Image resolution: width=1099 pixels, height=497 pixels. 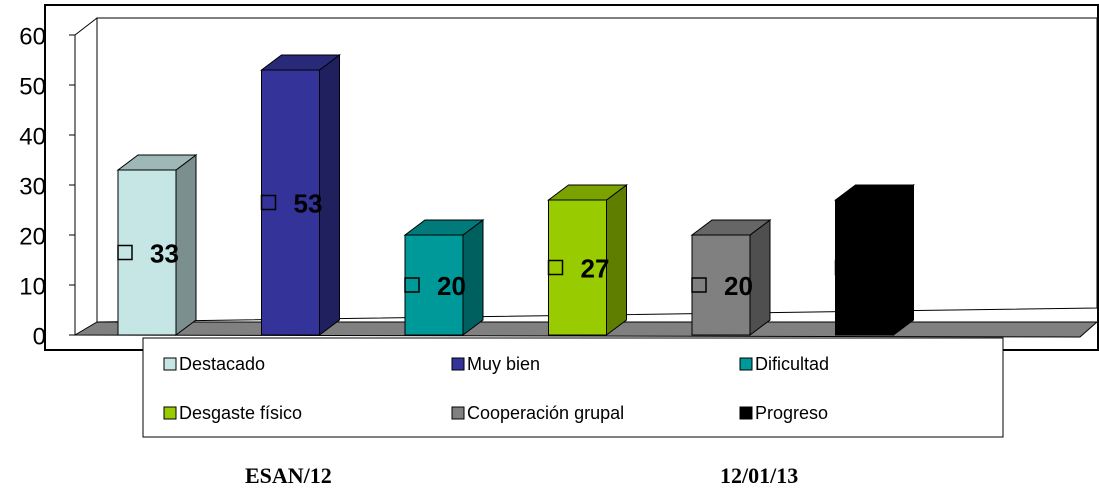 I want to click on value-label: 53, so click(x=308, y=203).